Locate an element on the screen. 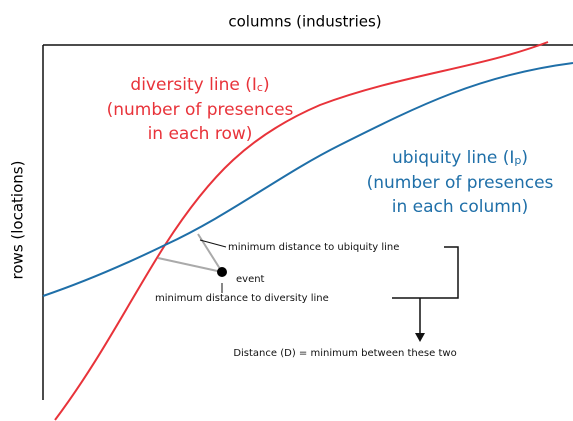 This screenshot has width=573, height=421. annotation: Distance (D) = minimum between these two is located at coordinates (344, 353).